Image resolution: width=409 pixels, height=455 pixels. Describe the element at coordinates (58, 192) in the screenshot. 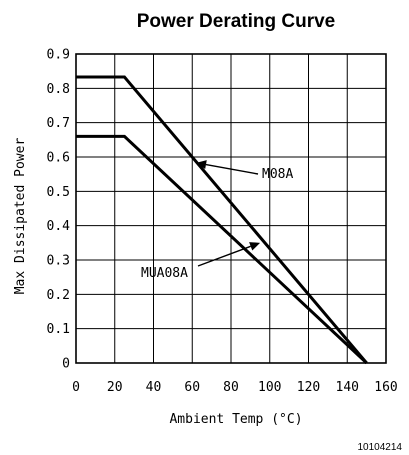

I see `y-tick-label: 0.5` at that location.